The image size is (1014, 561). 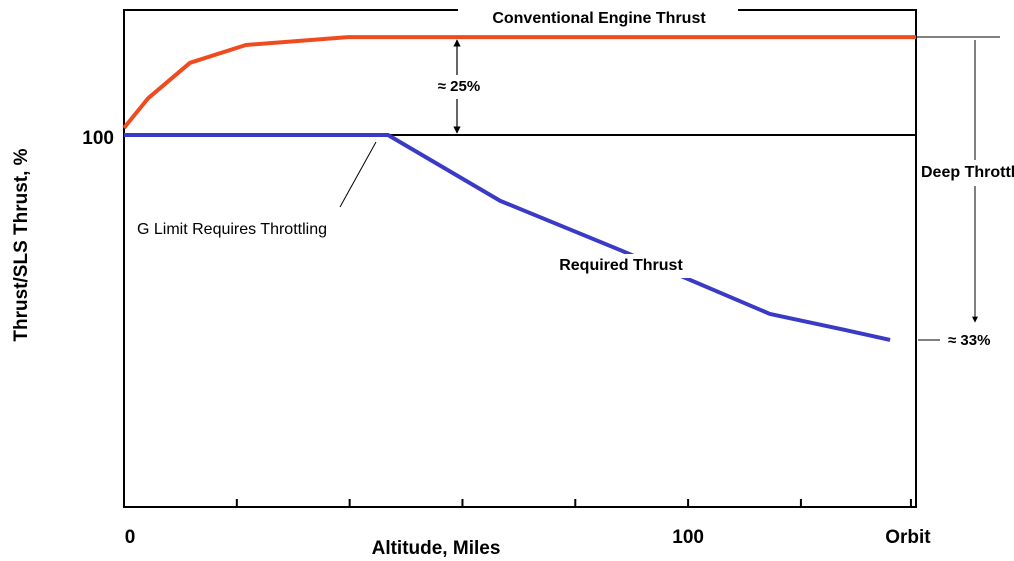 I want to click on x-tick-label: 100, so click(x=688, y=537).